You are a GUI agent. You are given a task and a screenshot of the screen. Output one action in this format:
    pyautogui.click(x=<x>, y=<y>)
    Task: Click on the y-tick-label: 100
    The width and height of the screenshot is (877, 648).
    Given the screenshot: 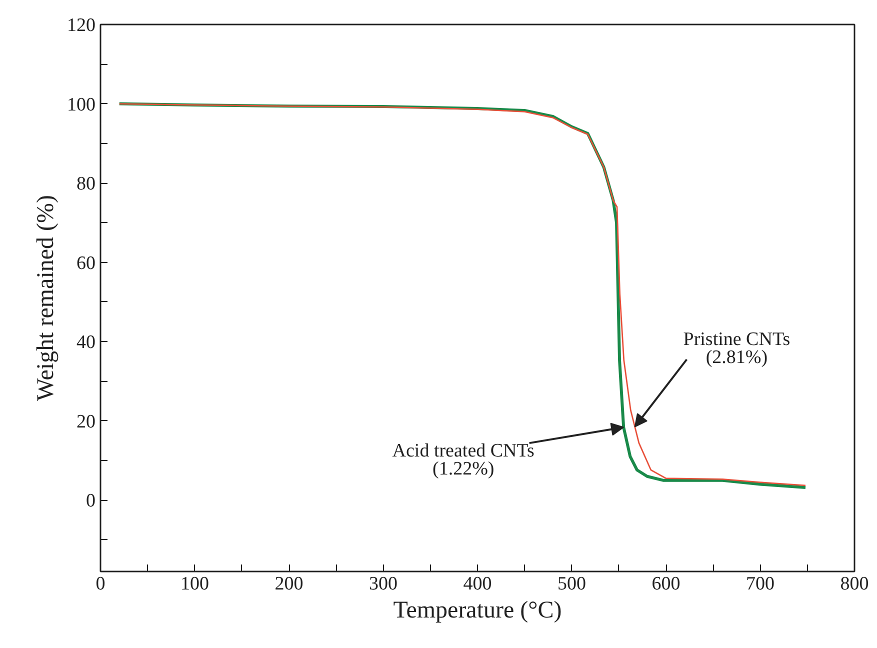 What is the action you would take?
    pyautogui.click(x=81, y=105)
    